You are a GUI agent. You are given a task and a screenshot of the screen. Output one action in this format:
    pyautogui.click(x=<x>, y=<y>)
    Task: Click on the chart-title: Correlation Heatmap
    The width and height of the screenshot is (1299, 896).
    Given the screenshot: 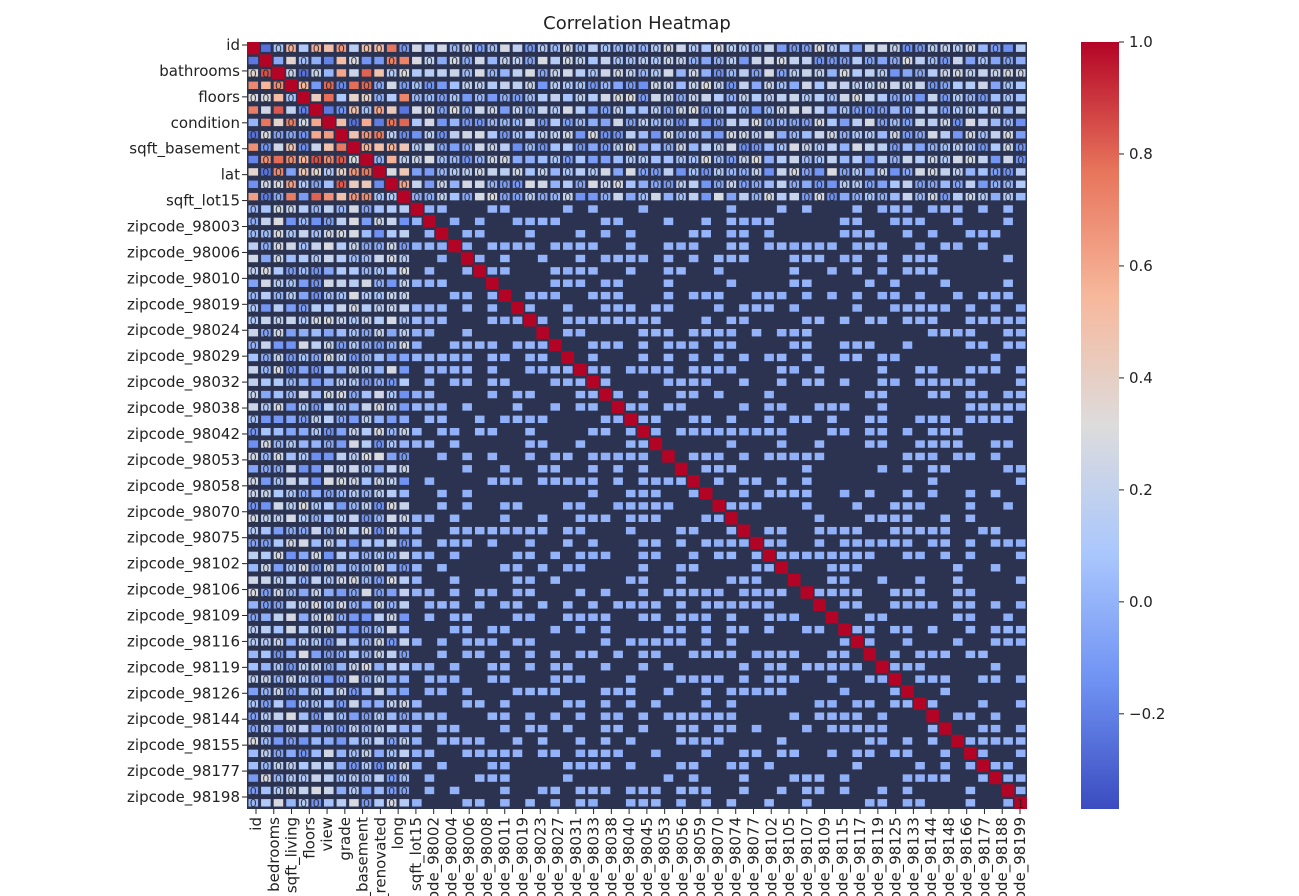 What is the action you would take?
    pyautogui.click(x=637, y=23)
    